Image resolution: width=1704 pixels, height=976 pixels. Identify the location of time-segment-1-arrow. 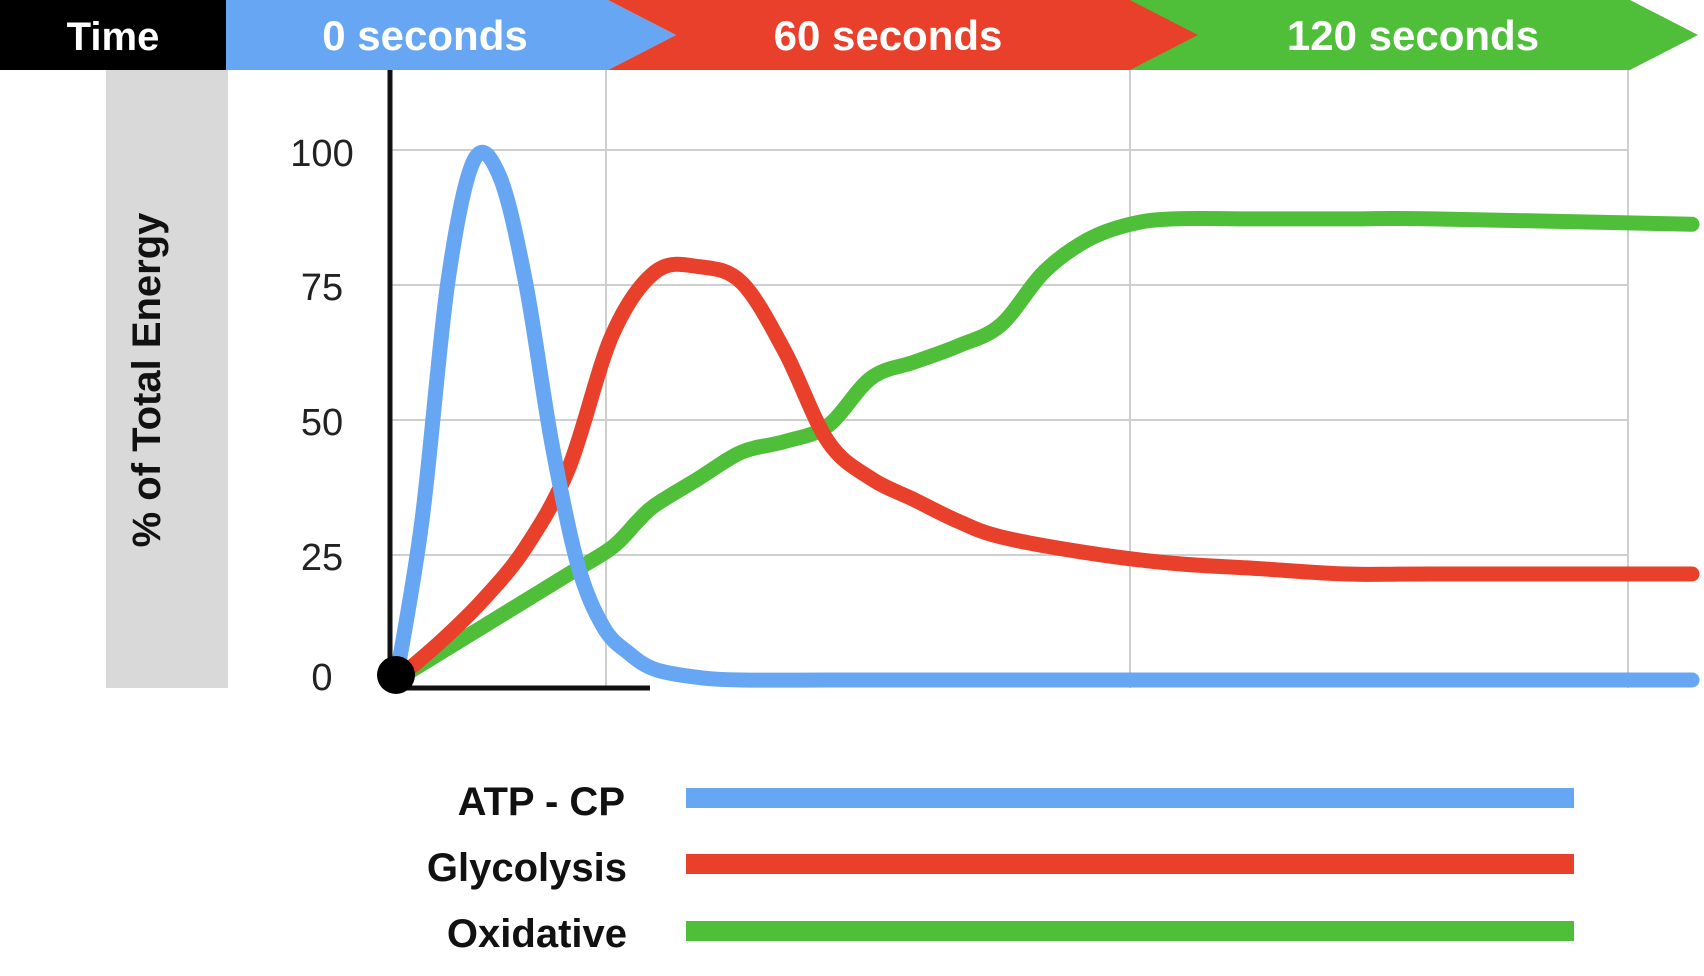
(903, 35).